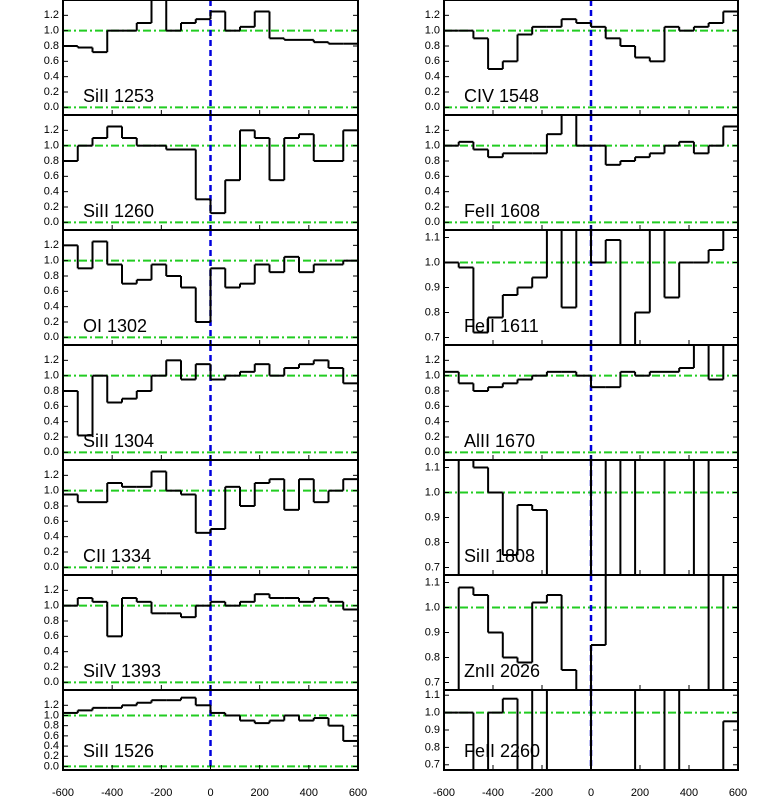 The height and width of the screenshot is (807, 761). Describe the element at coordinates (117, 556) in the screenshot. I see `line-label: CII 1334` at that location.